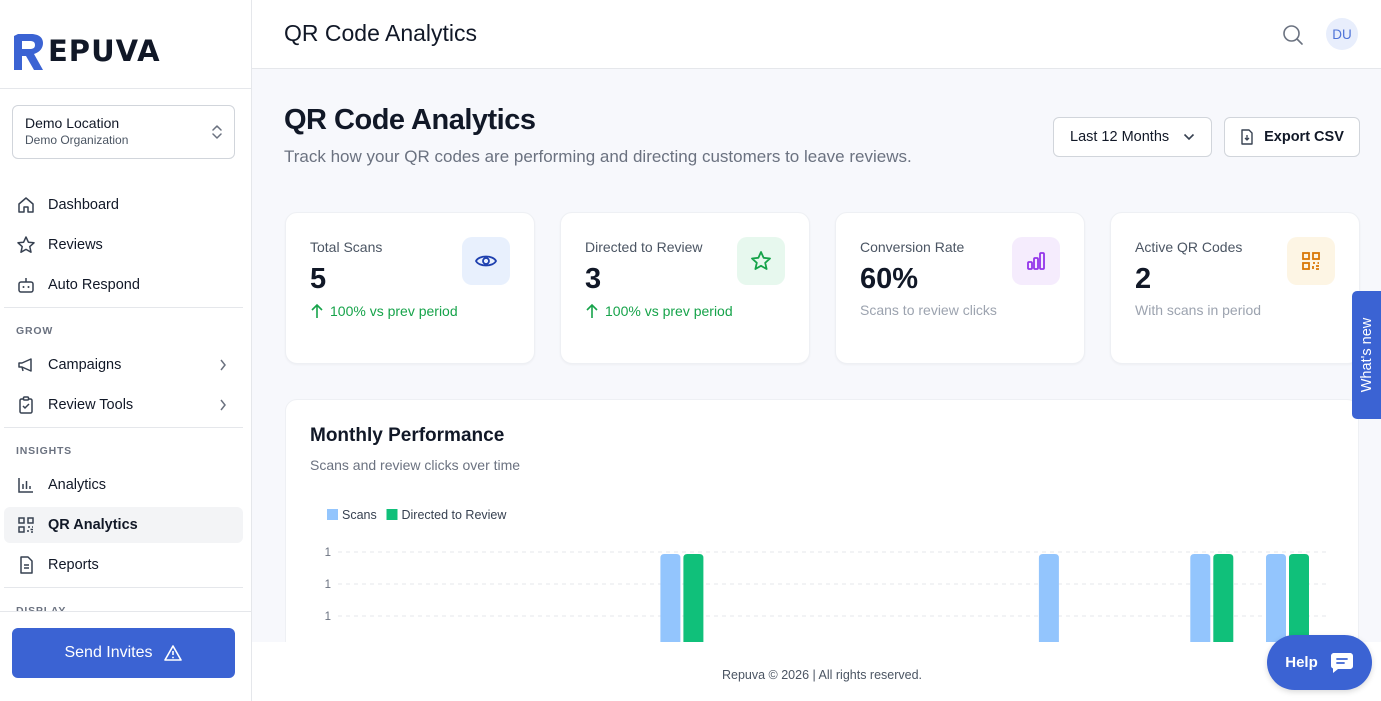 This screenshot has width=1381, height=701. Describe the element at coordinates (407, 435) in the screenshot. I see `panel-title: Monthly Performance` at that location.